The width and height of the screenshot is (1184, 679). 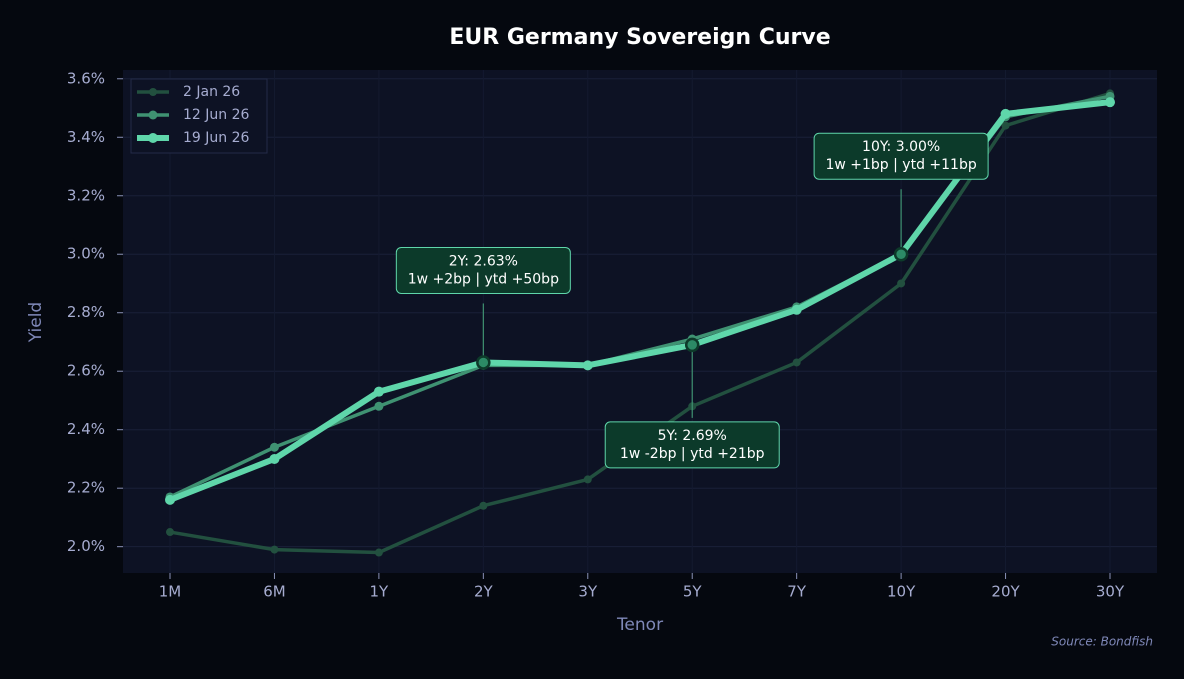 I want to click on y-tick-label: 2.8%, so click(x=86, y=312).